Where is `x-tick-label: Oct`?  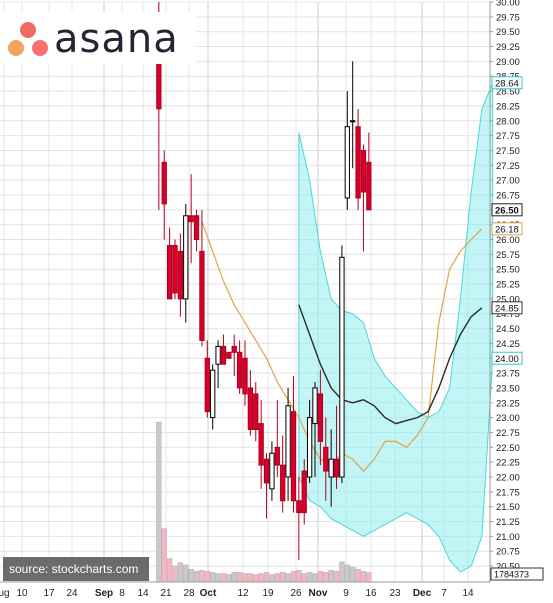
x-tick-label: Oct is located at coordinates (208, 593).